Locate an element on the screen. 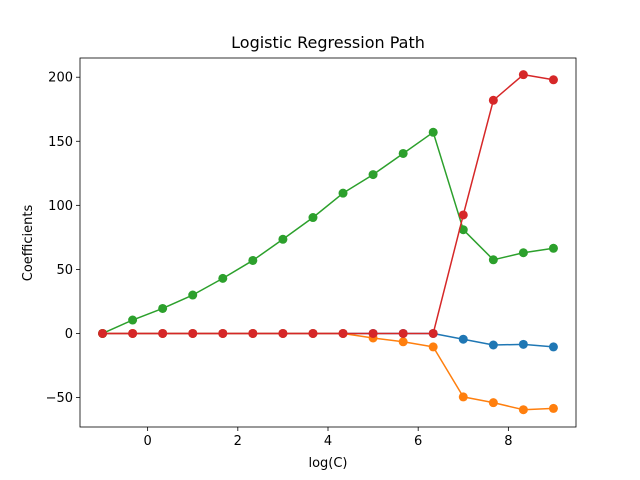 The image size is (640, 480). x-axis-label: log(C) is located at coordinates (327, 463).